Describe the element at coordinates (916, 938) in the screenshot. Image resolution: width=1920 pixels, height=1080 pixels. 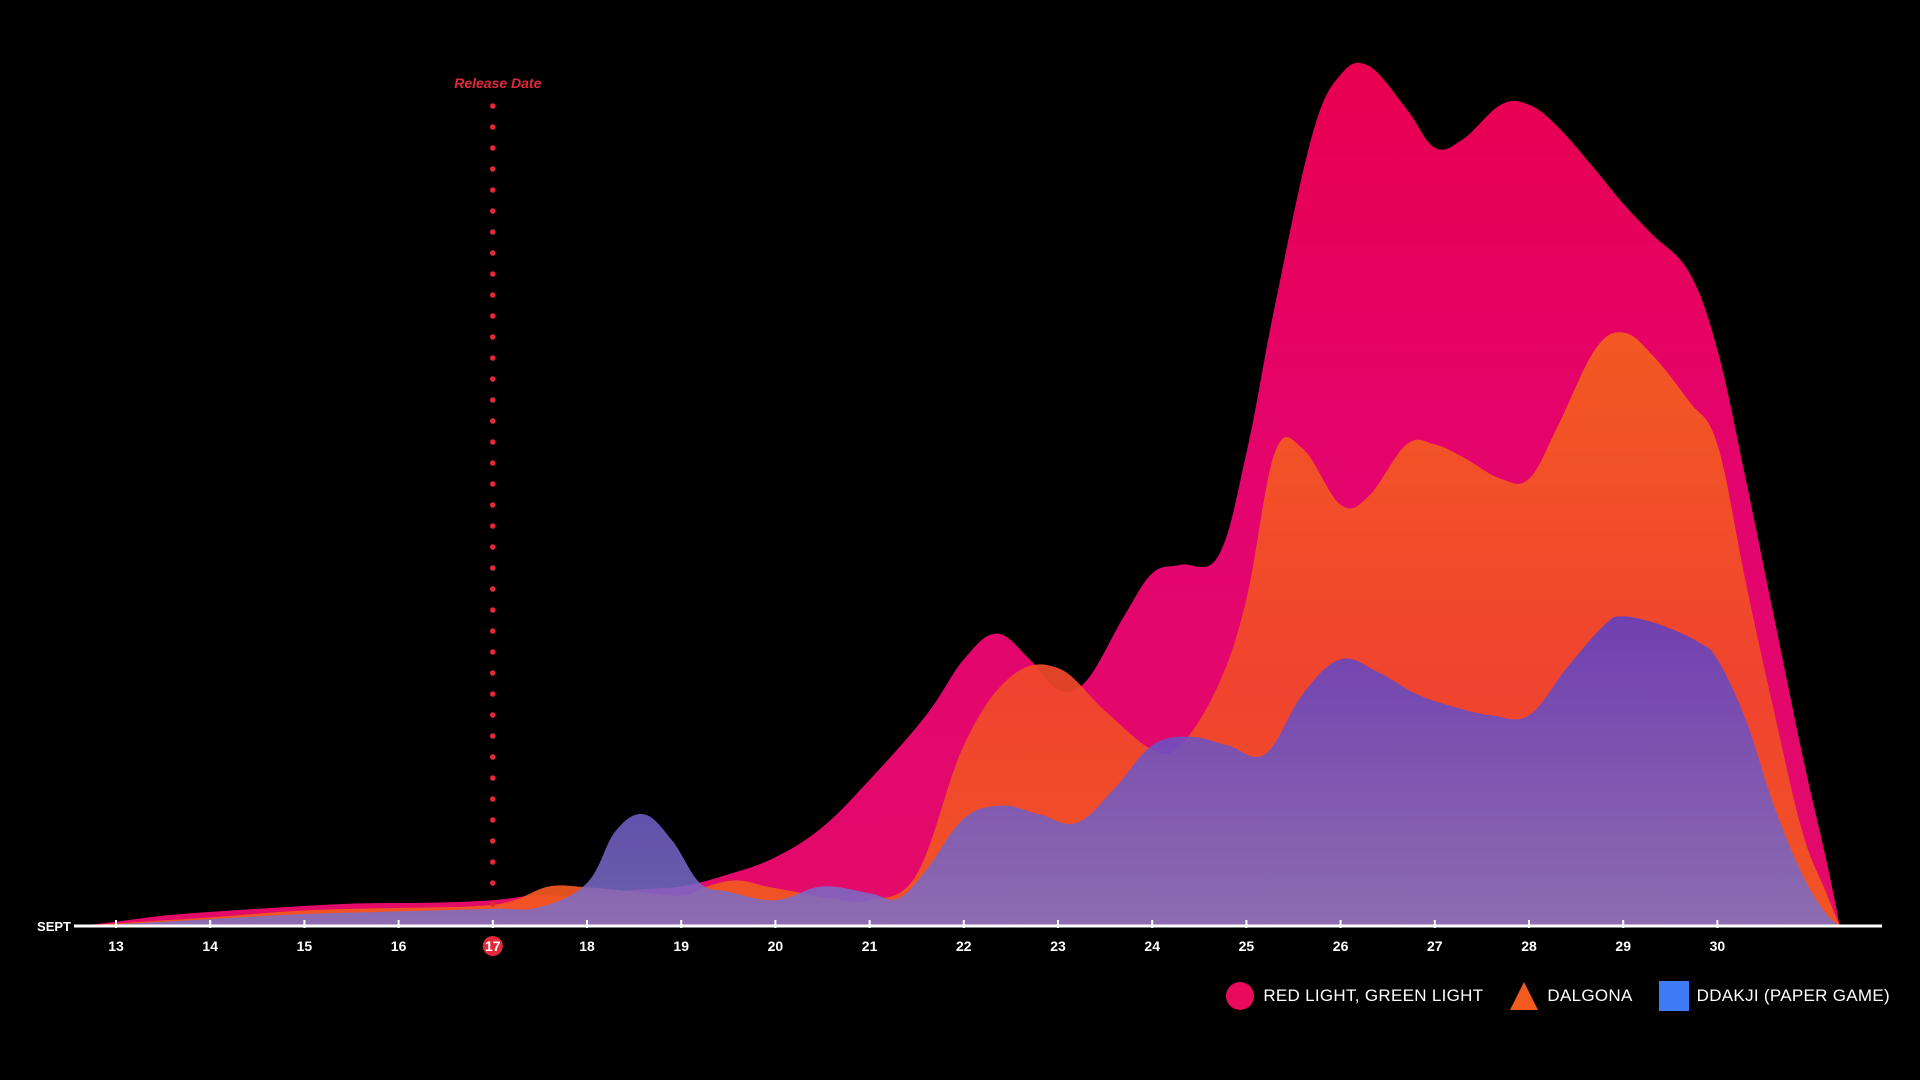
I see `x-axis-ticks: 13 14 15 16 17 18 19 20 21 22 23 24 25 26 27 28 29 30` at that location.